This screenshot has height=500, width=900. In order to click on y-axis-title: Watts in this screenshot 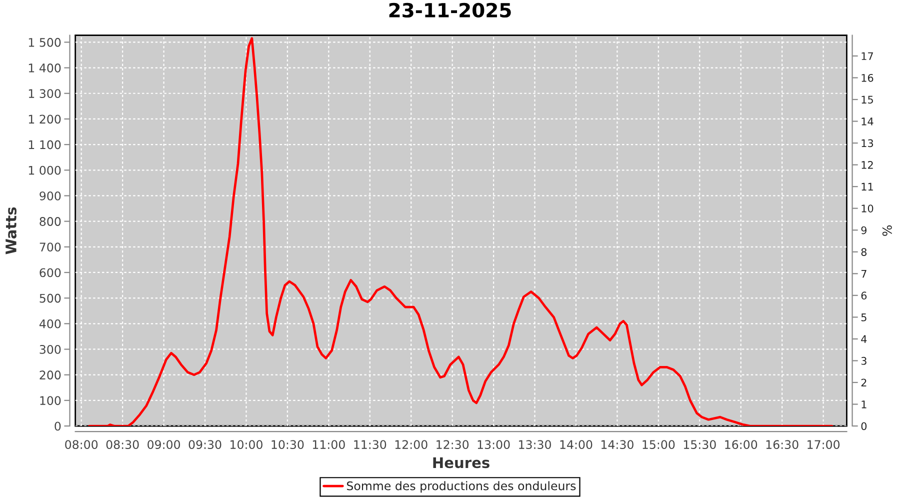, I will do `click(11, 230)`.